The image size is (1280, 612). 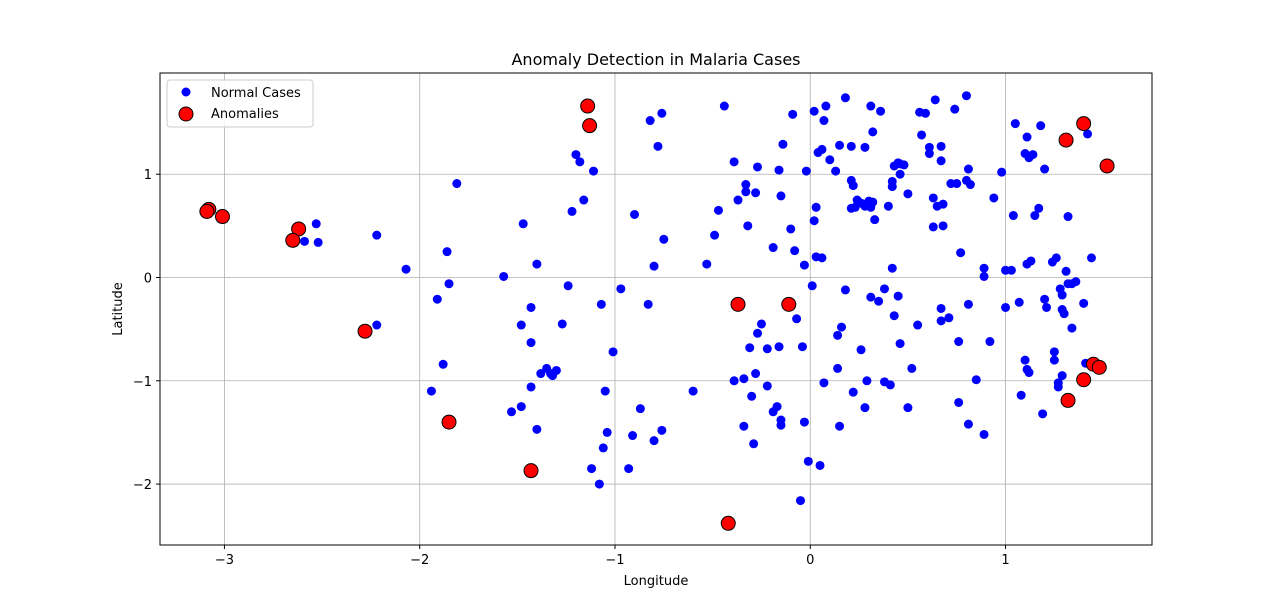 What do you see at coordinates (1005, 560) in the screenshot?
I see `x-tick-label: 1` at bounding box center [1005, 560].